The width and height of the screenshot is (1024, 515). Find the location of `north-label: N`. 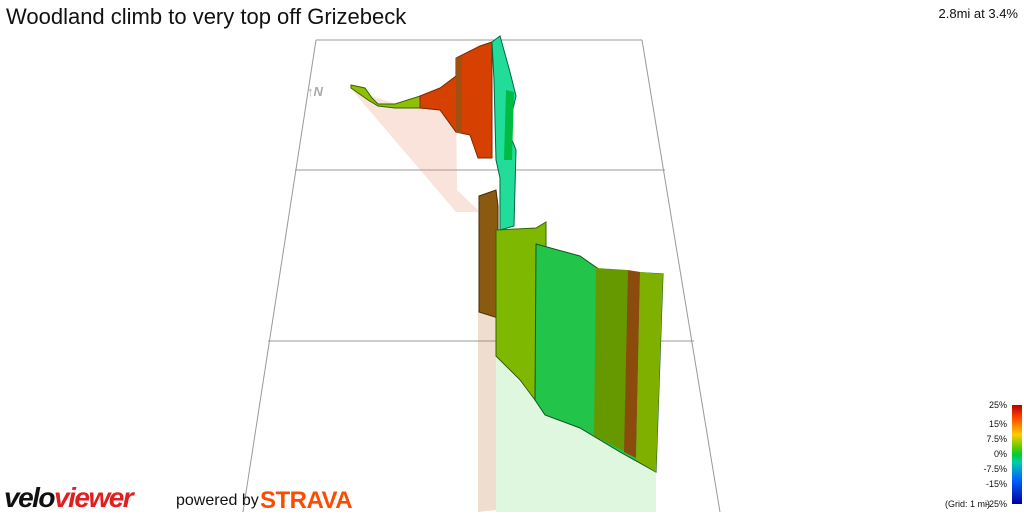

north-label: N is located at coordinates (318, 91).